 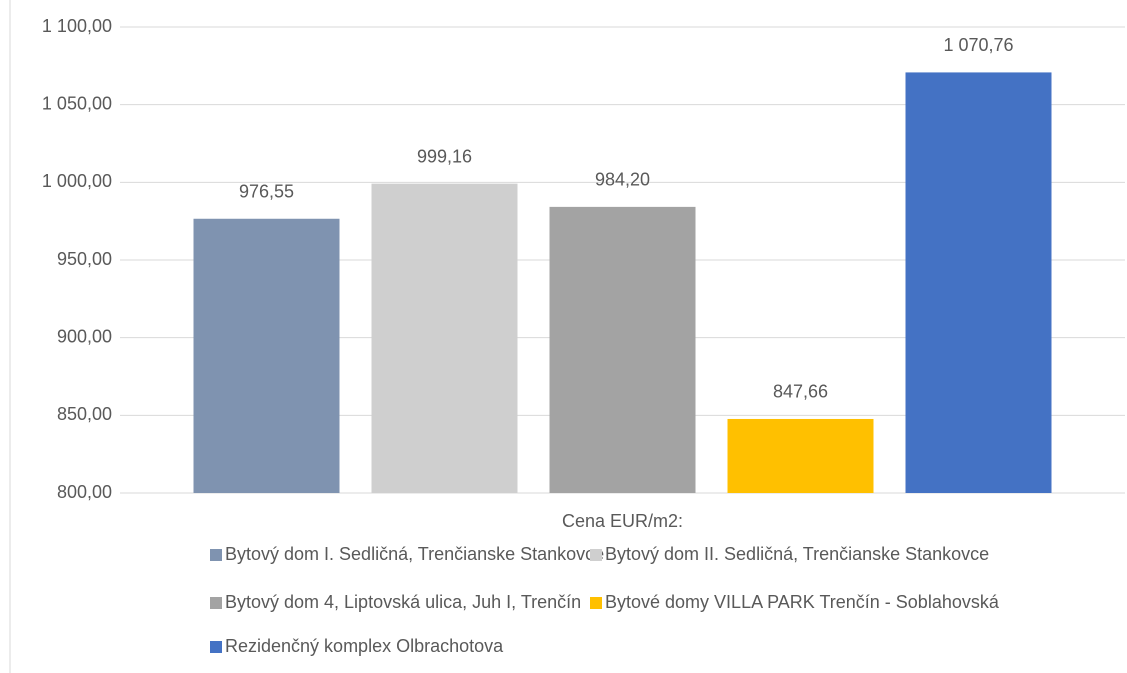 I want to click on value-label: 999,16, so click(x=444, y=156).